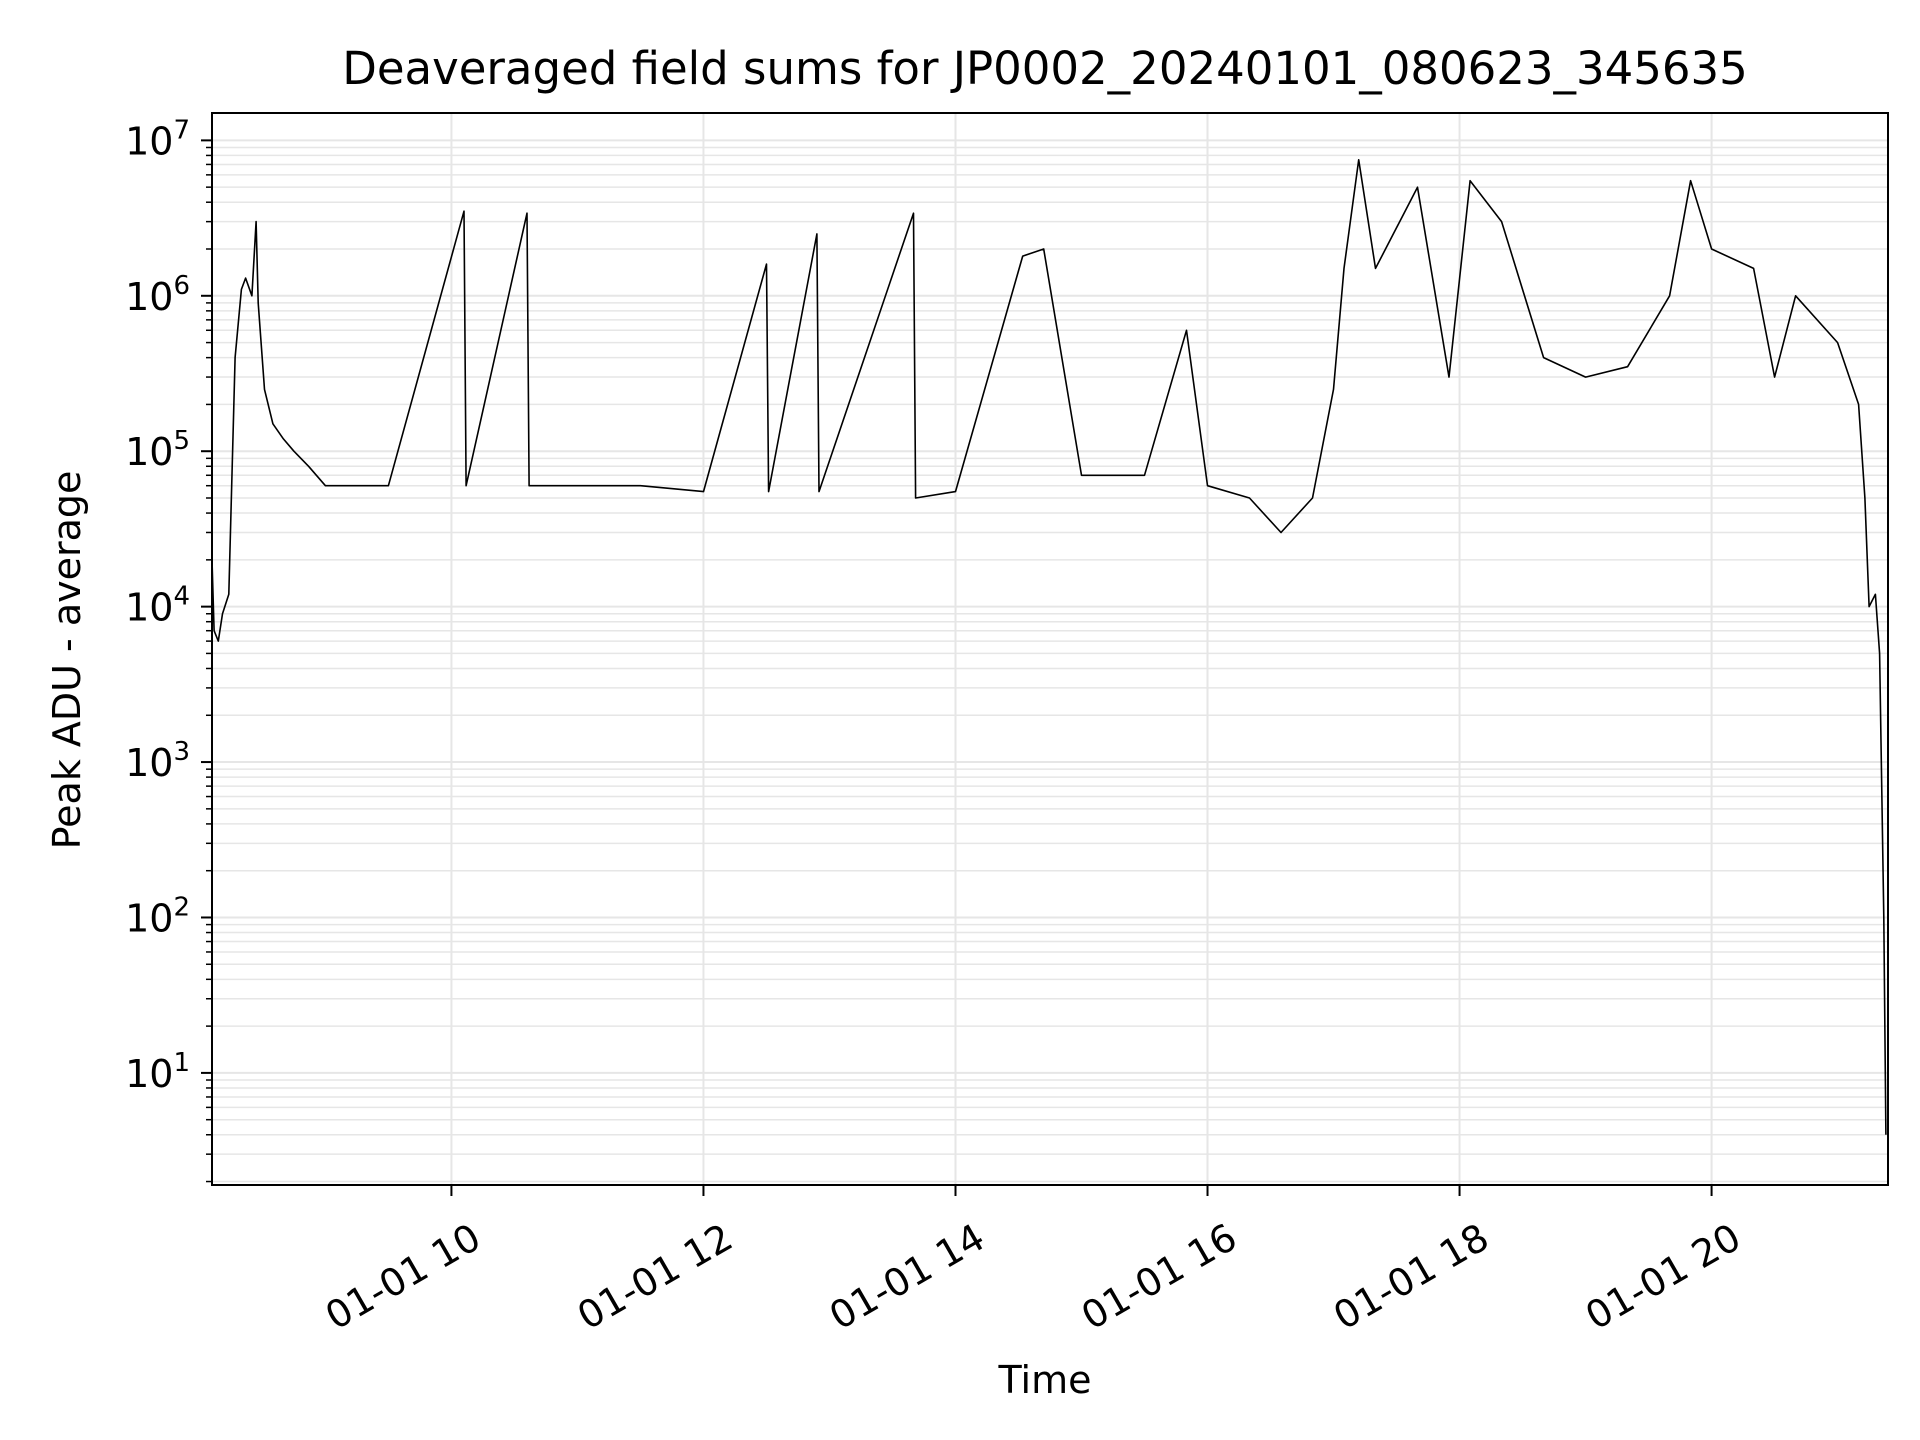 This screenshot has width=1920, height=1440. What do you see at coordinates (157, 295) in the screenshot?
I see `y-tick-label: 106` at bounding box center [157, 295].